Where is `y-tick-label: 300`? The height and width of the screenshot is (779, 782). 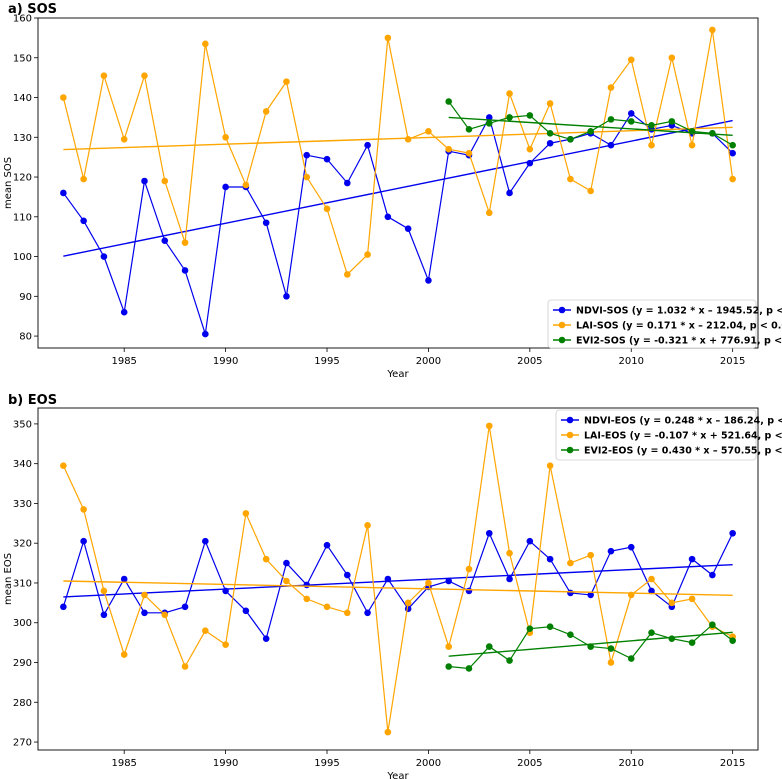
y-tick-label: 300 is located at coordinates (22, 623).